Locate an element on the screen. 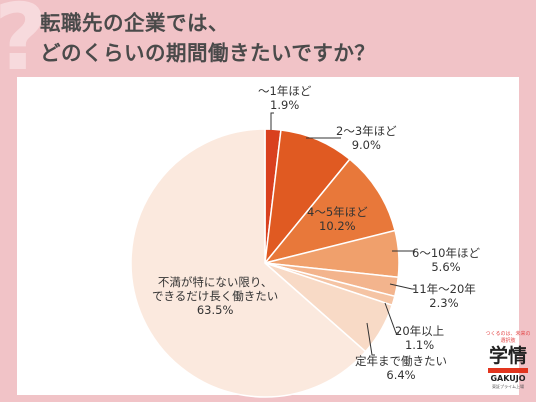 Image resolution: width=536 pixels, height=402 pixels. slice-label-8: 不満が特にない限り、 できるだけ長く働きたい 63.5% is located at coordinates (215, 296).